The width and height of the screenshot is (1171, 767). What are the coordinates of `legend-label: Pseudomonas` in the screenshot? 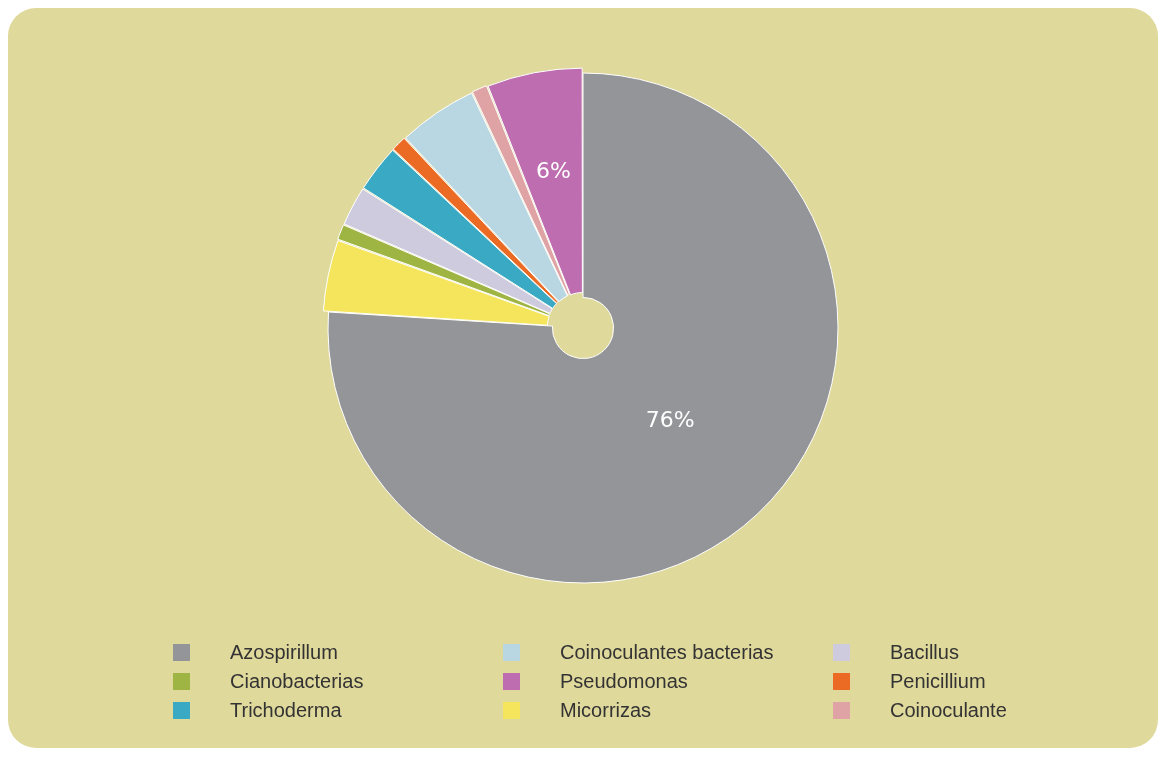 It's located at (624, 681).